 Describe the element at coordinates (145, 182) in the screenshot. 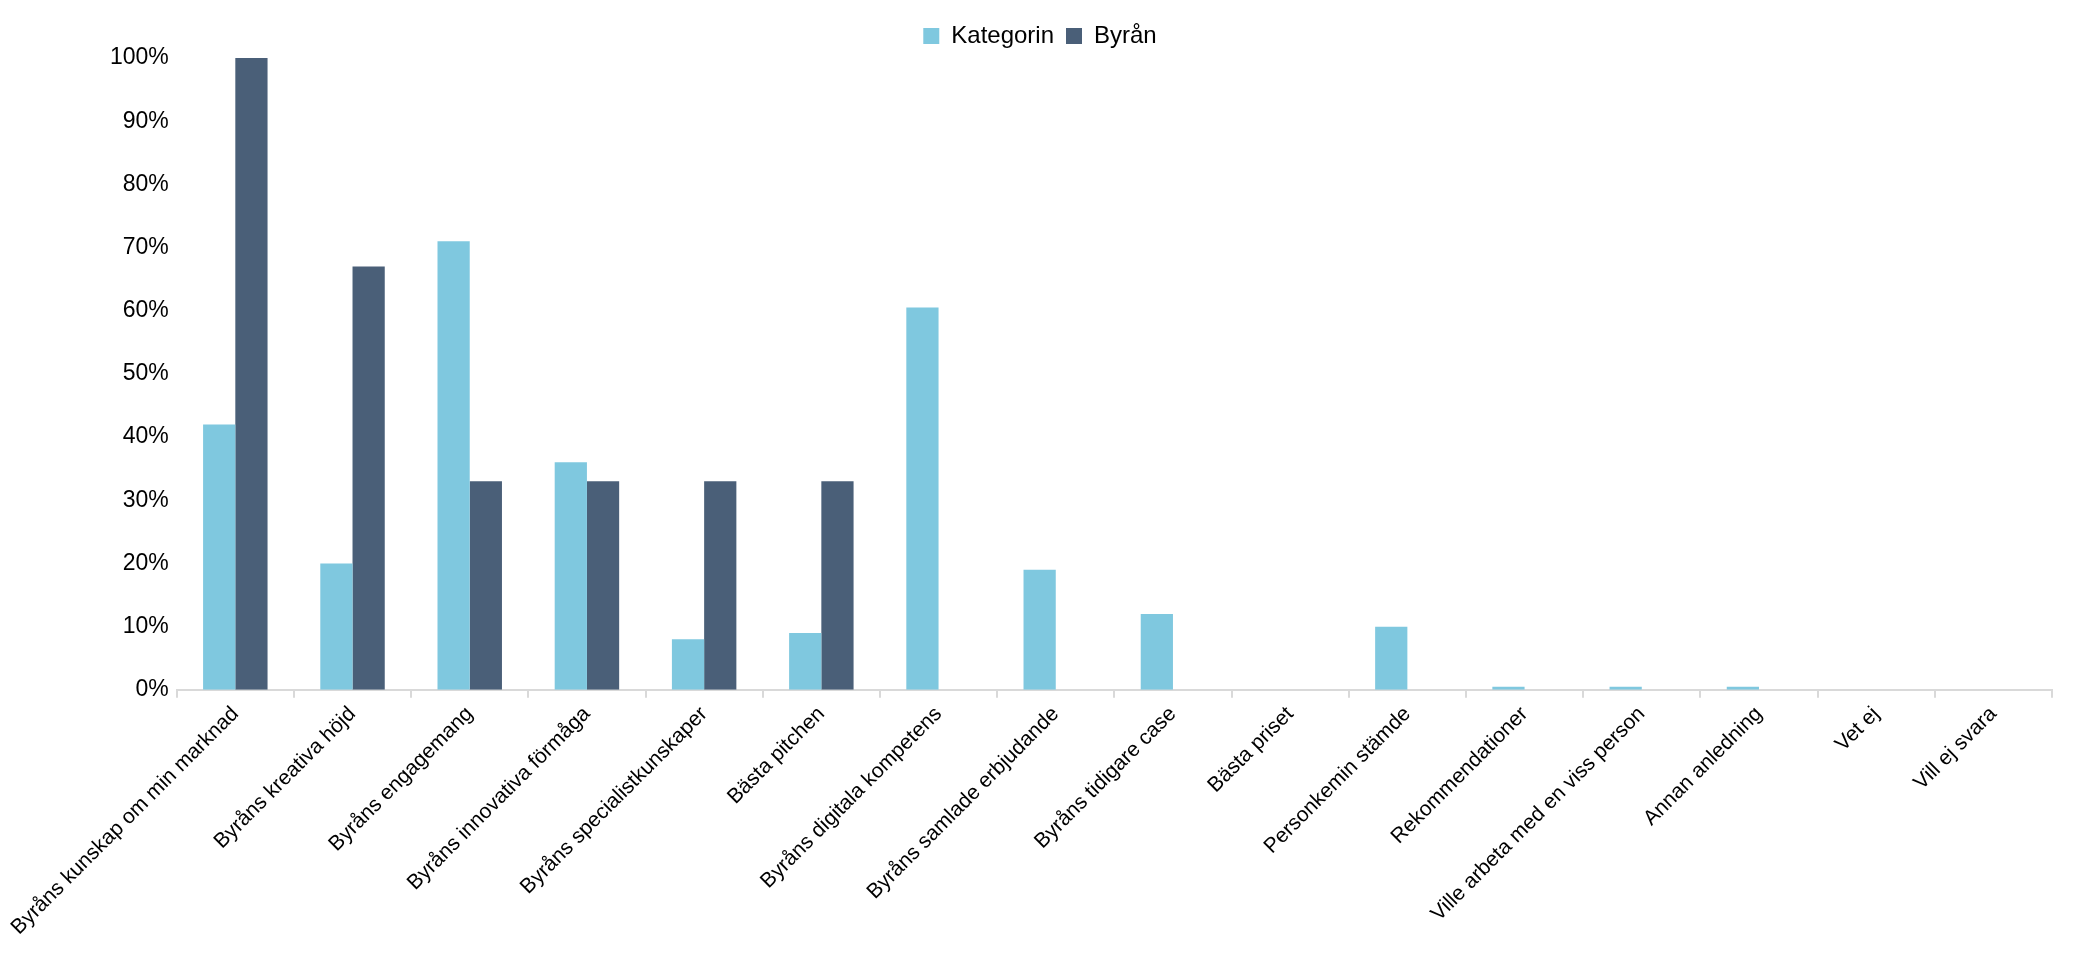

I see `y-tick-label: 80%` at that location.